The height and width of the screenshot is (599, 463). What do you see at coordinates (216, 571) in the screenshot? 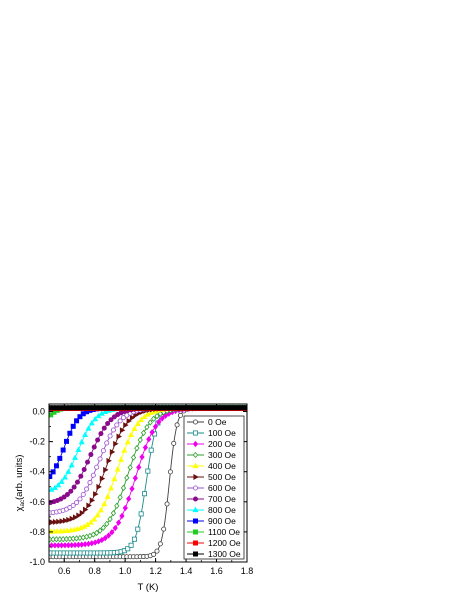
I see `x-tick-label: 1.6` at bounding box center [216, 571].